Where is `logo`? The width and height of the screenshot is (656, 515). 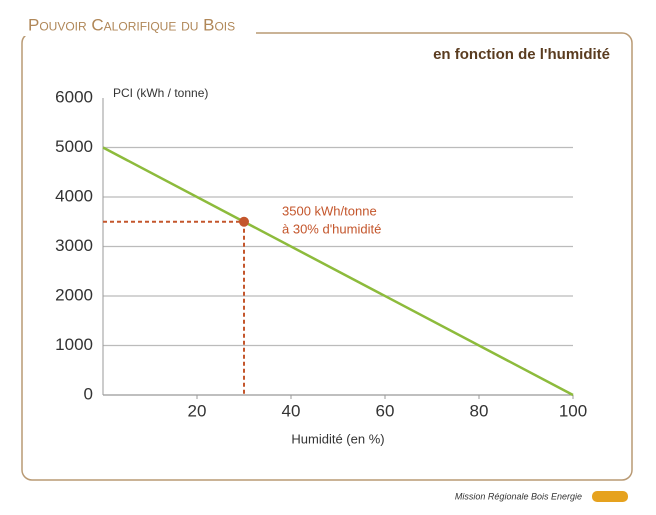 logo is located at coordinates (610, 496).